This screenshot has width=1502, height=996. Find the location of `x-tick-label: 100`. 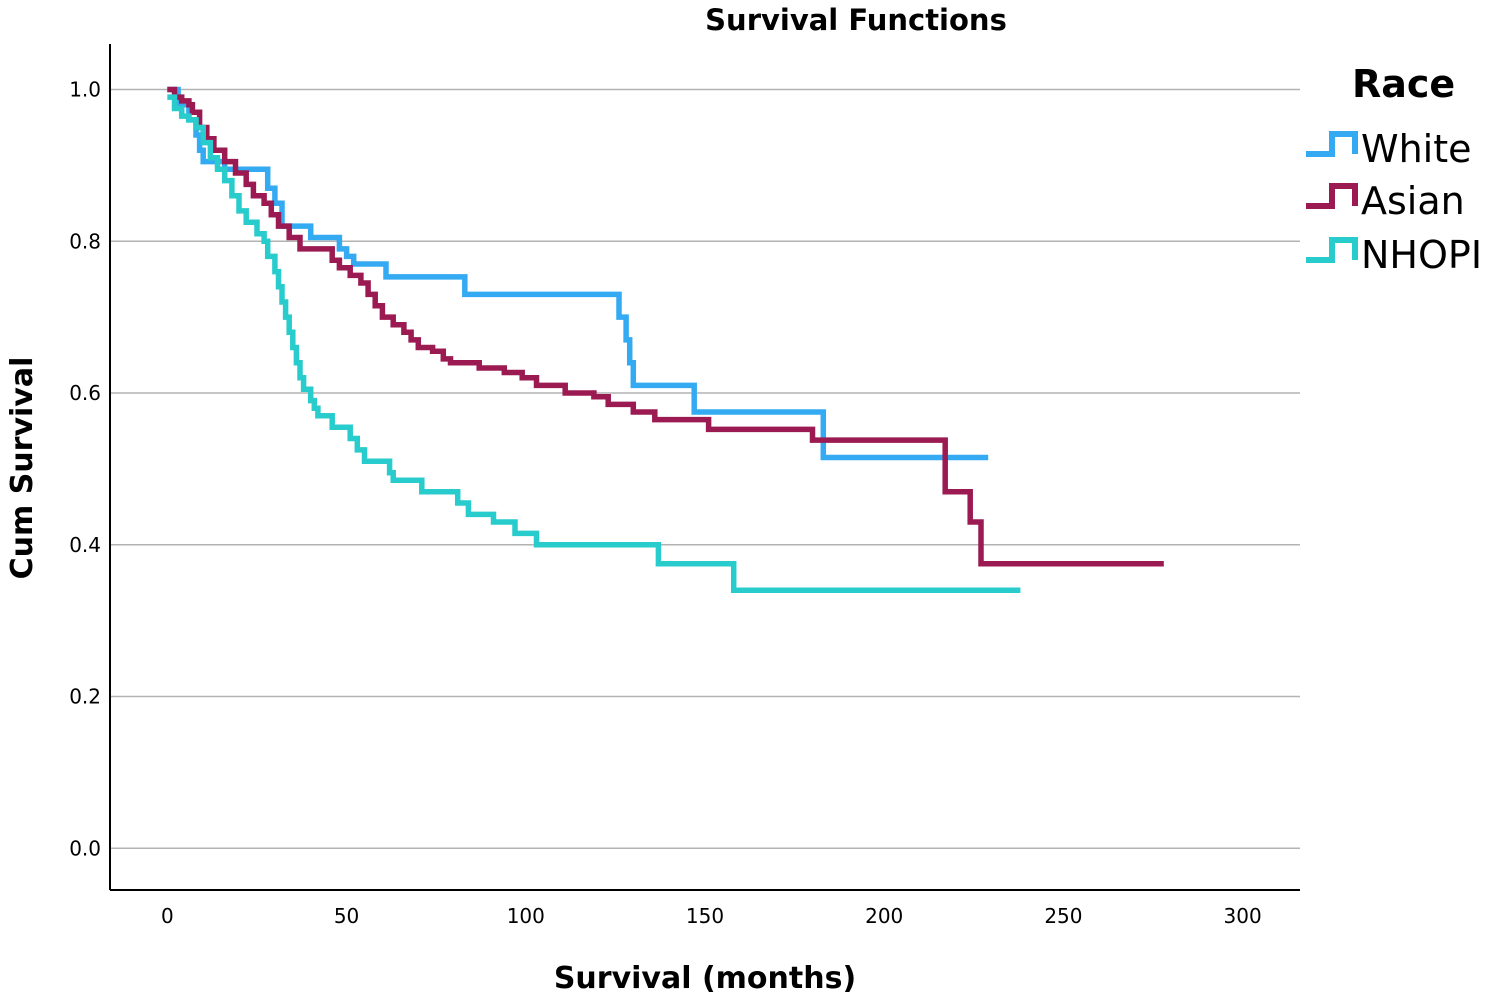

x-tick-label: 100 is located at coordinates (526, 916).